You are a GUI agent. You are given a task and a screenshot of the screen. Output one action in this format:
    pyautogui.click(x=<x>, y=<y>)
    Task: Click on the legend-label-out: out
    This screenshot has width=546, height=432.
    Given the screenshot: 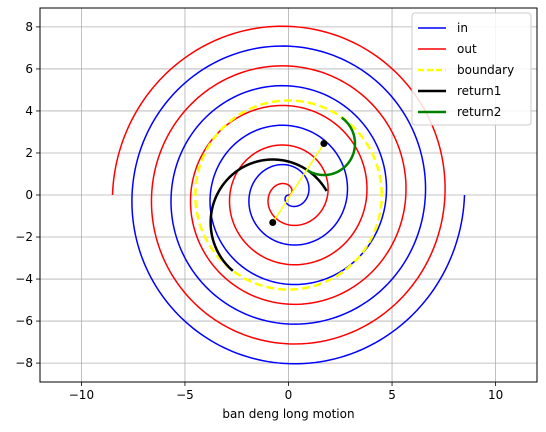 What is the action you would take?
    pyautogui.click(x=467, y=49)
    